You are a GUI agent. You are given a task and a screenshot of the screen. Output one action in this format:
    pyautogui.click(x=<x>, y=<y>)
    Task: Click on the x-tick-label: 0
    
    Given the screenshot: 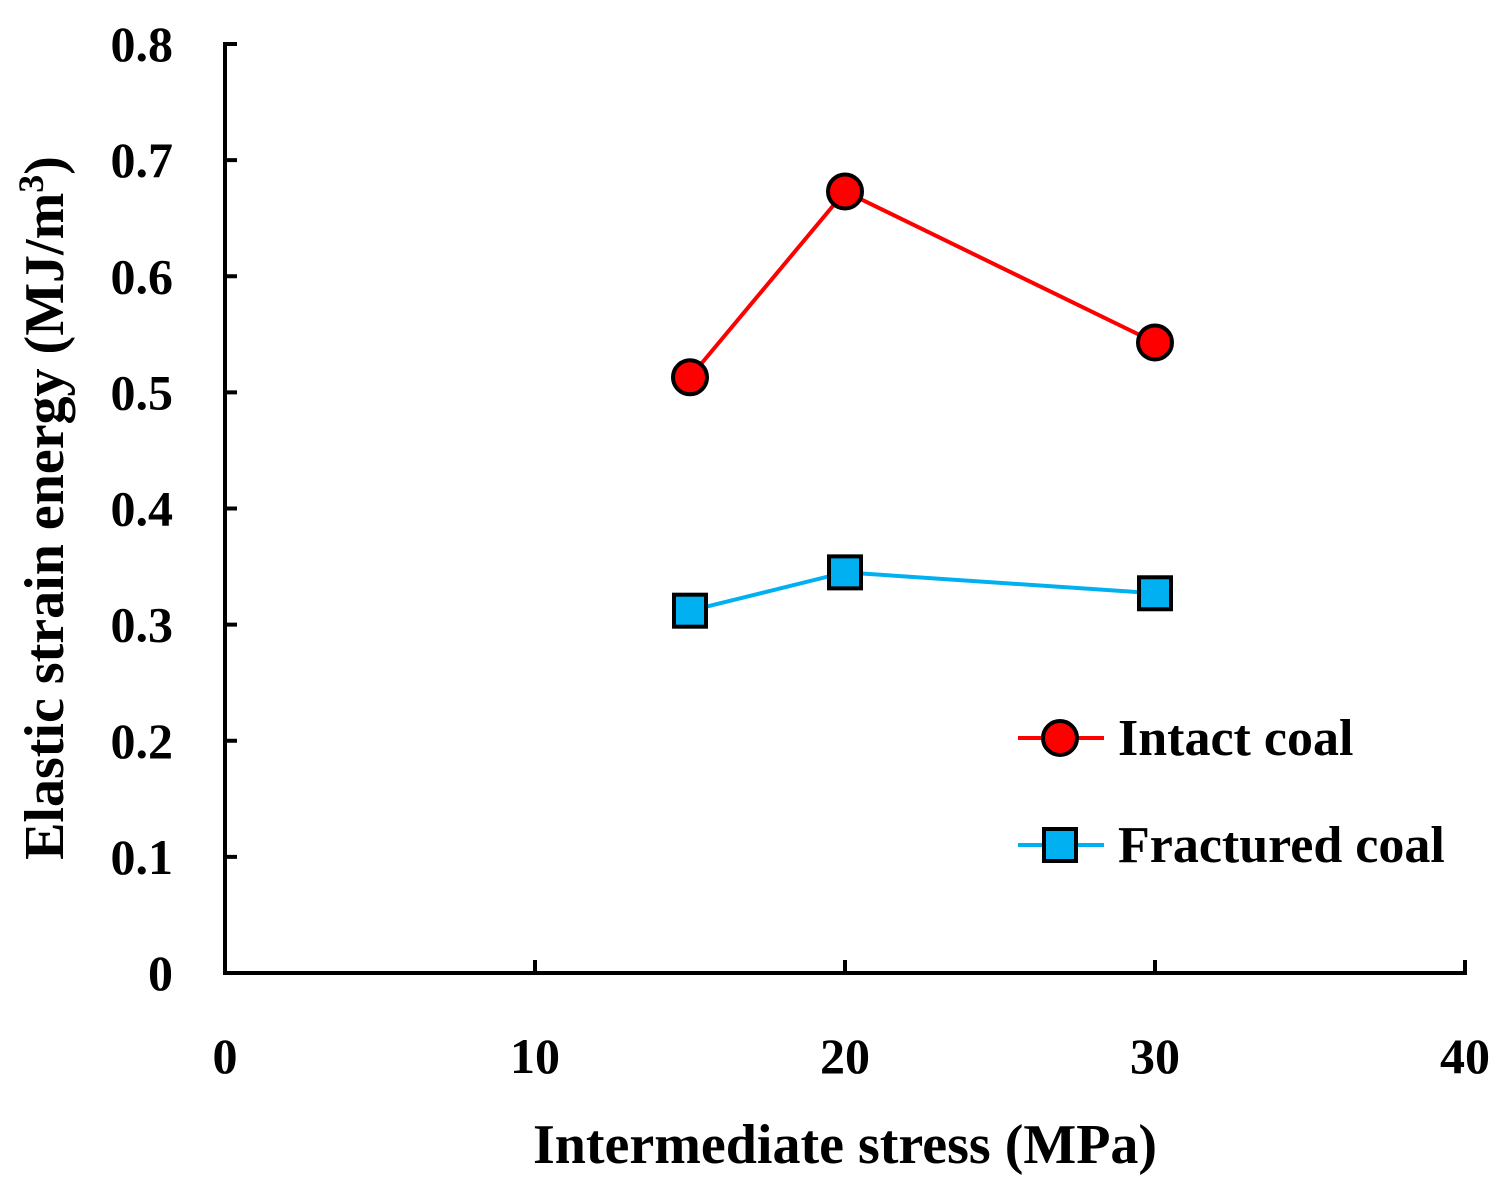 What is the action you would take?
    pyautogui.click(x=225, y=1056)
    